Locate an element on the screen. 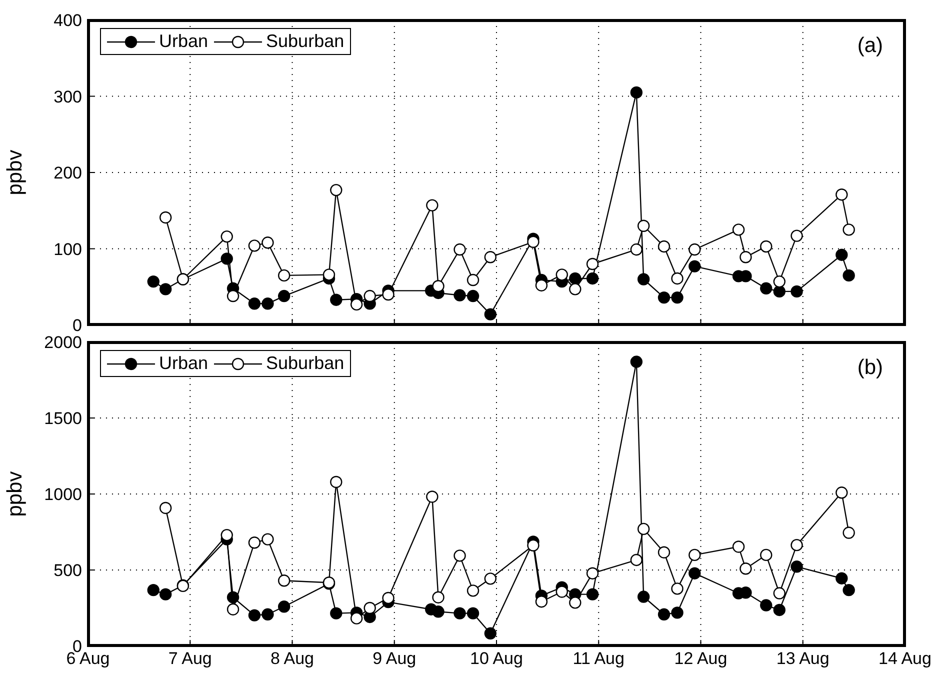 The width and height of the screenshot is (935, 675). x-tick-label: 7 Aug is located at coordinates (190, 658).